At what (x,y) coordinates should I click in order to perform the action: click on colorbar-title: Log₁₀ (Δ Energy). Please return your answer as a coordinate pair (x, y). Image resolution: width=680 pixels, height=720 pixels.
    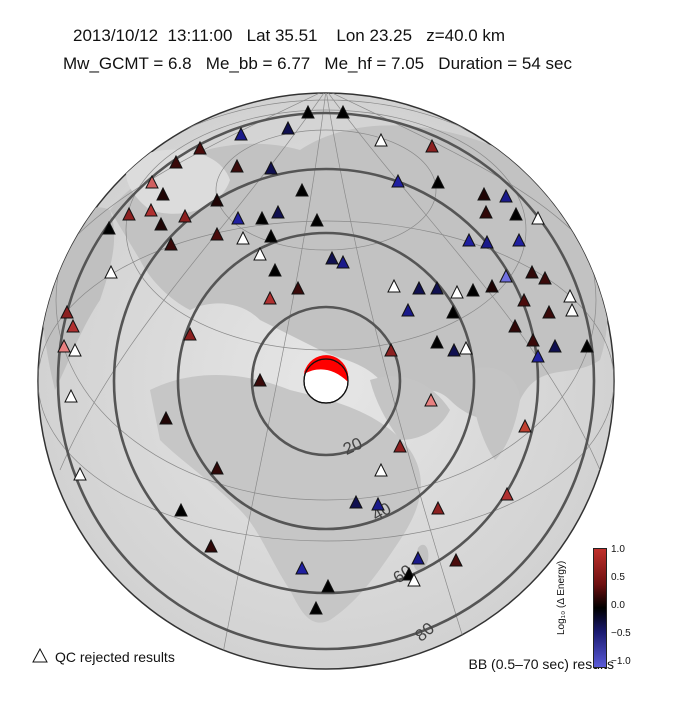
    Looking at the image, I should click on (561, 597).